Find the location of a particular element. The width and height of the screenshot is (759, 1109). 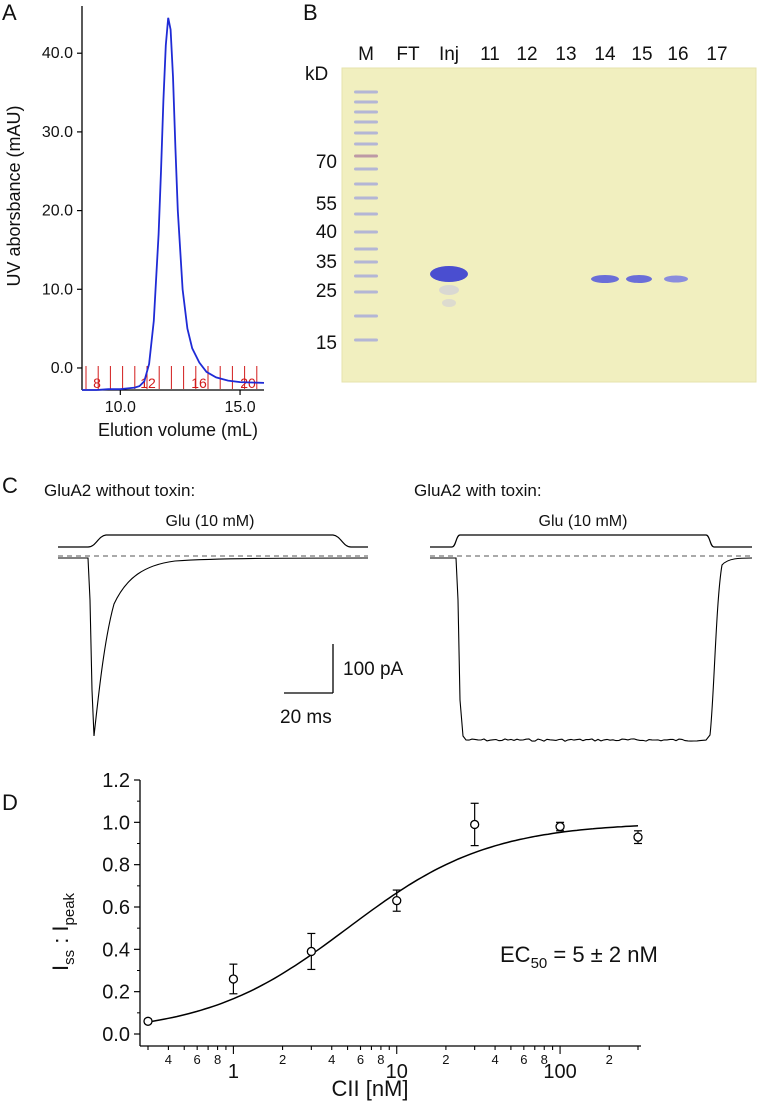

chromatogram-y-tick-label: 40.0 is located at coordinates (57, 53).